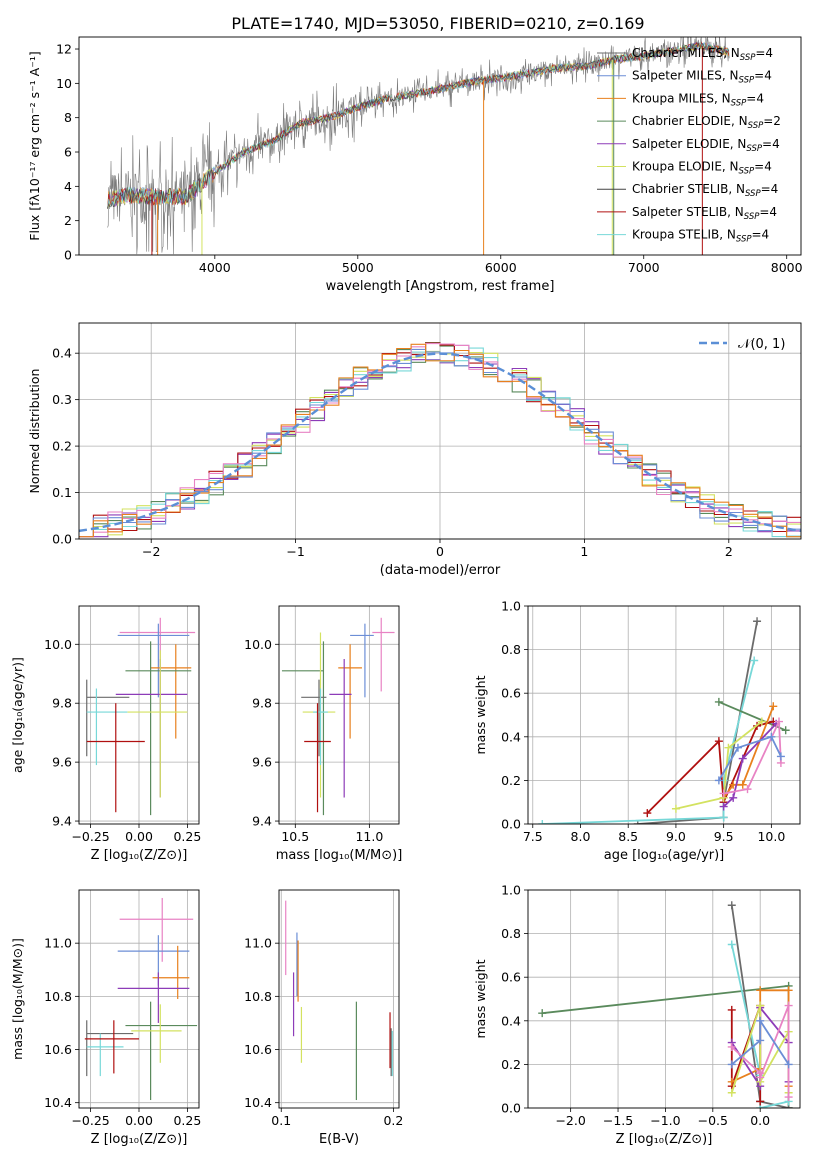 The width and height of the screenshot is (819, 1170). Describe the element at coordinates (511, 977) in the screenshot. I see `y-tick-label: 0.6` at that location.